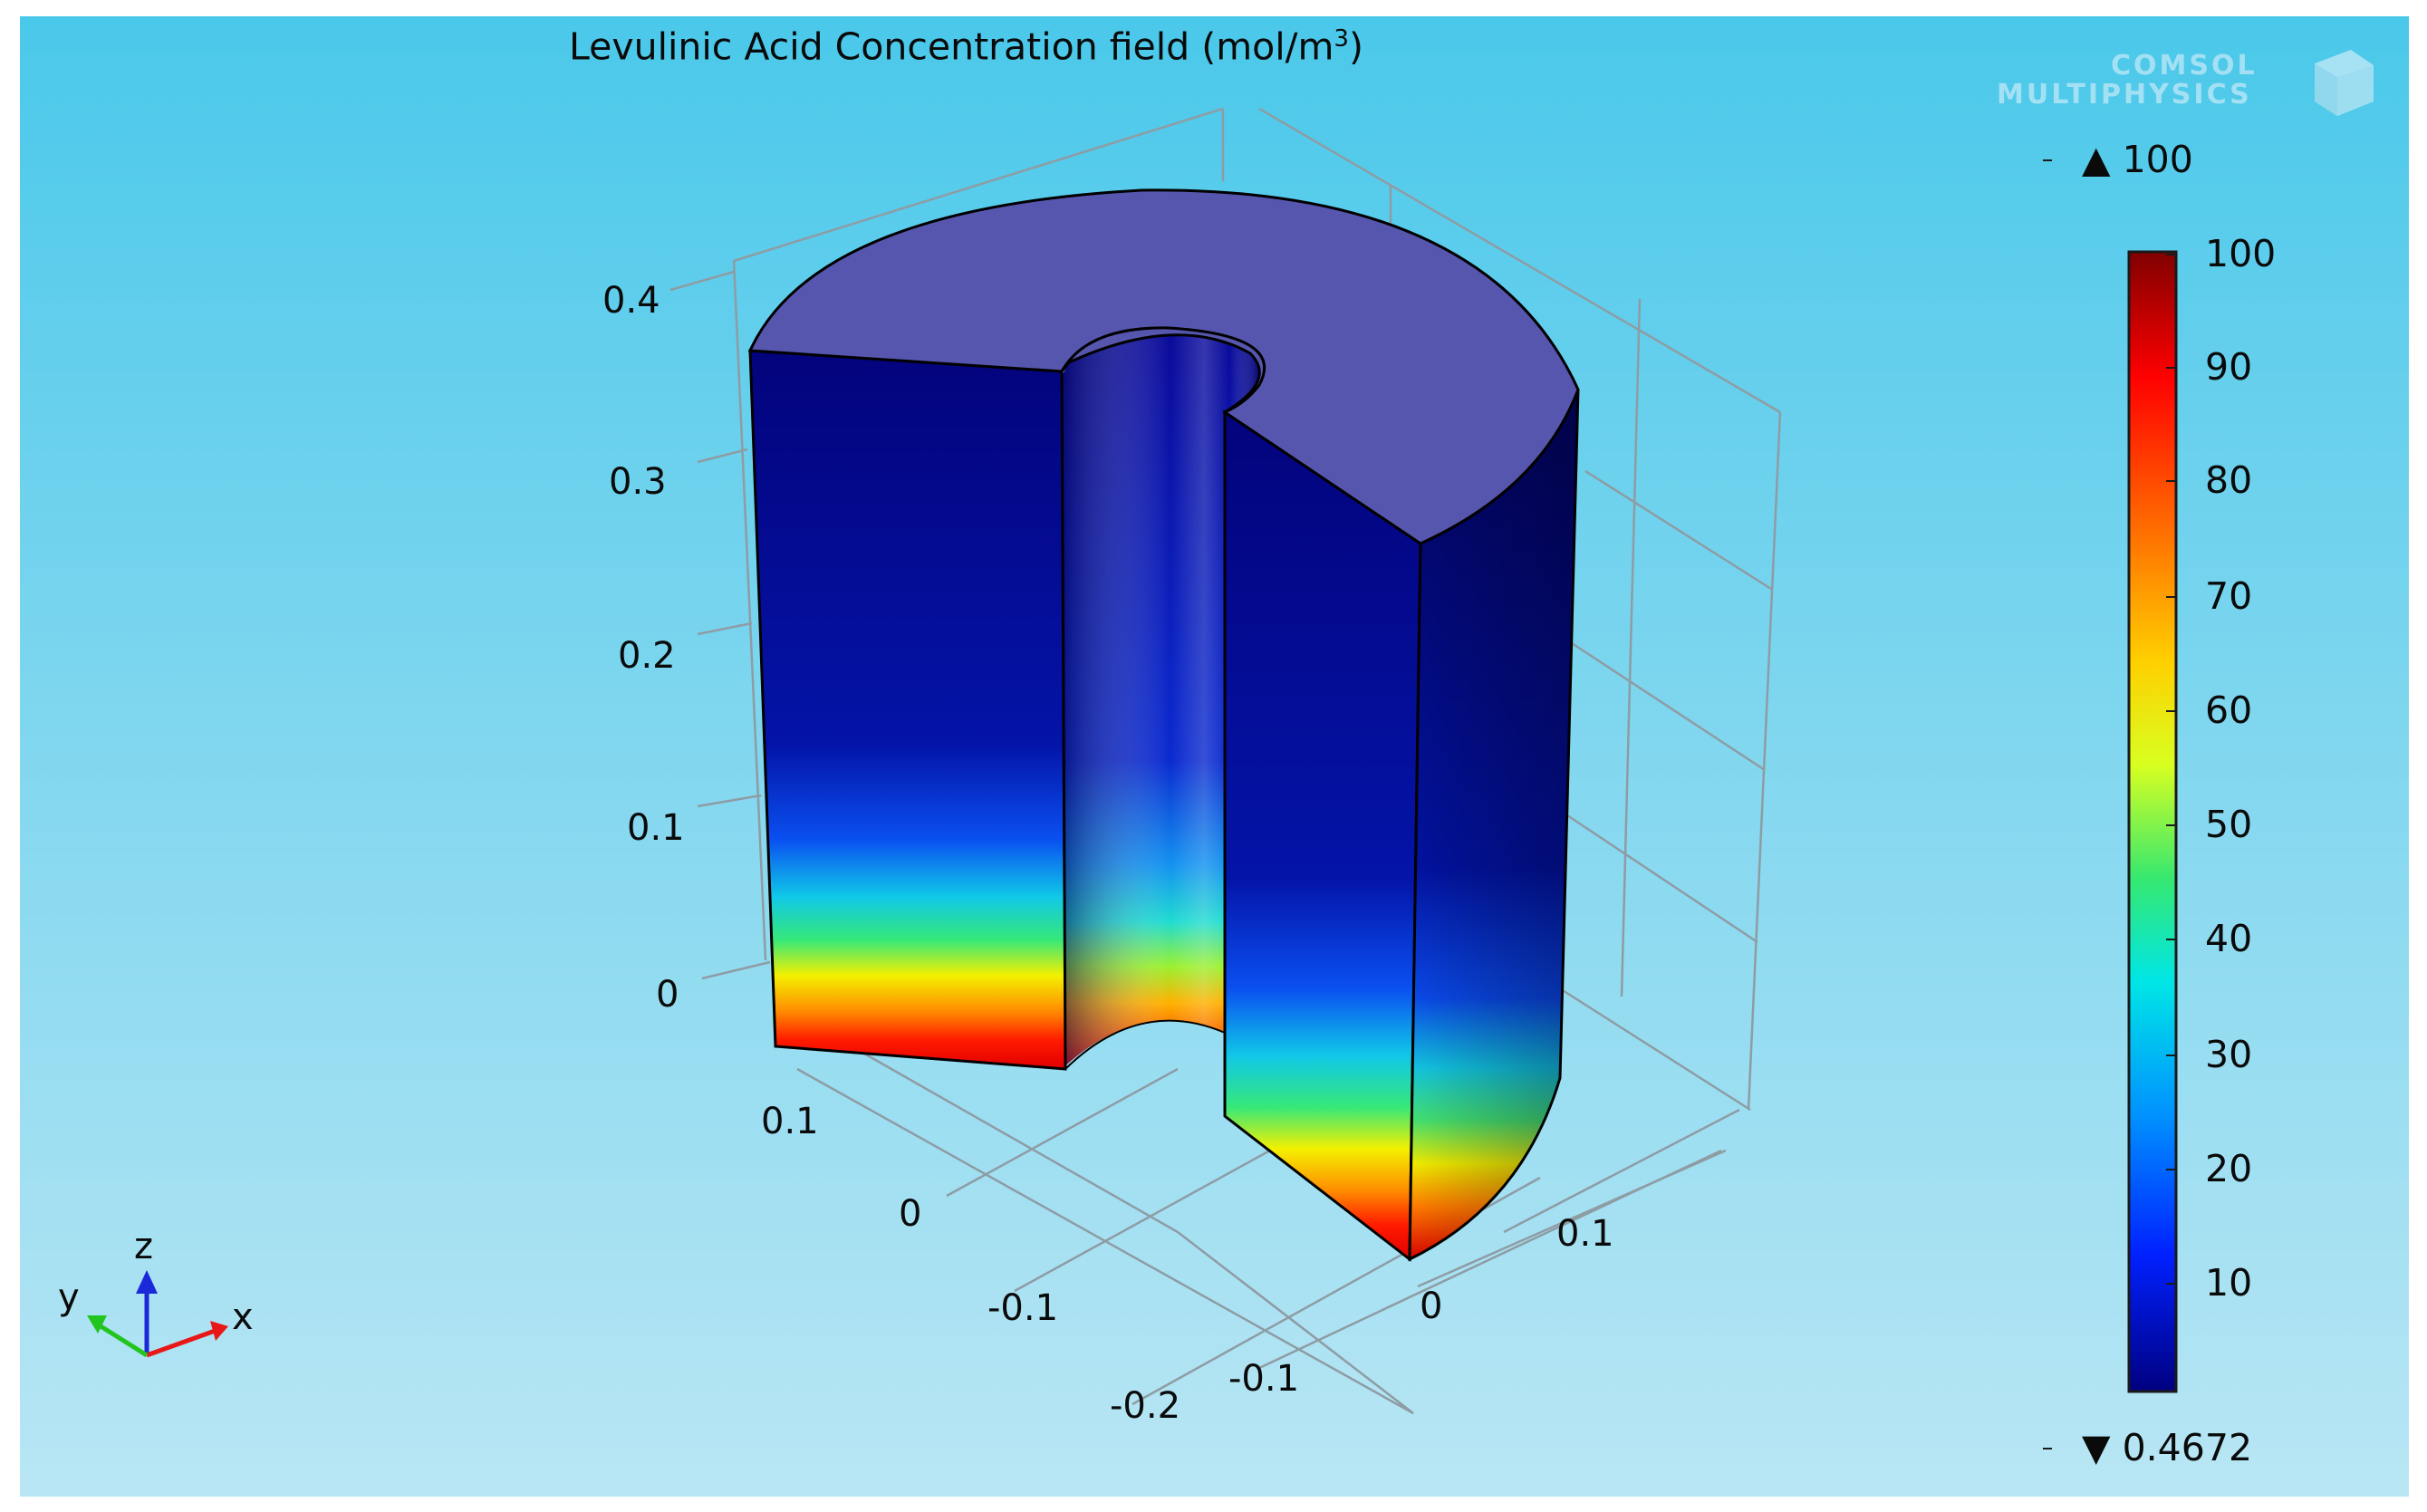 The image size is (2427, 1512). Describe the element at coordinates (1585, 1234) in the screenshot. I see `x-tick-label: 0.1` at that location.